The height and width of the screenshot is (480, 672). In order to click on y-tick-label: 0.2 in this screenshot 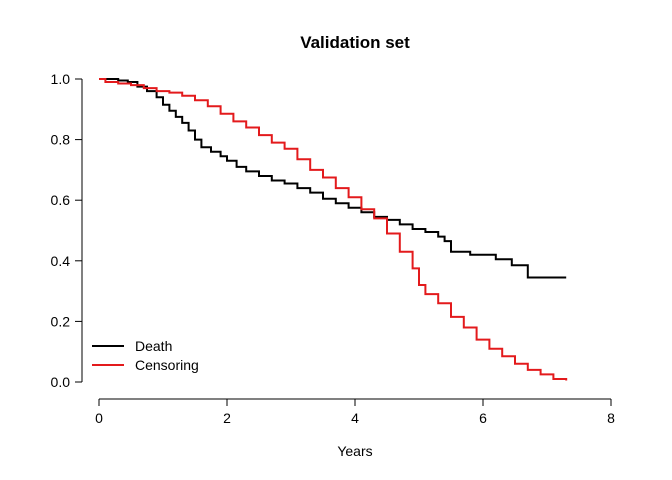, I will do `click(61, 321)`.